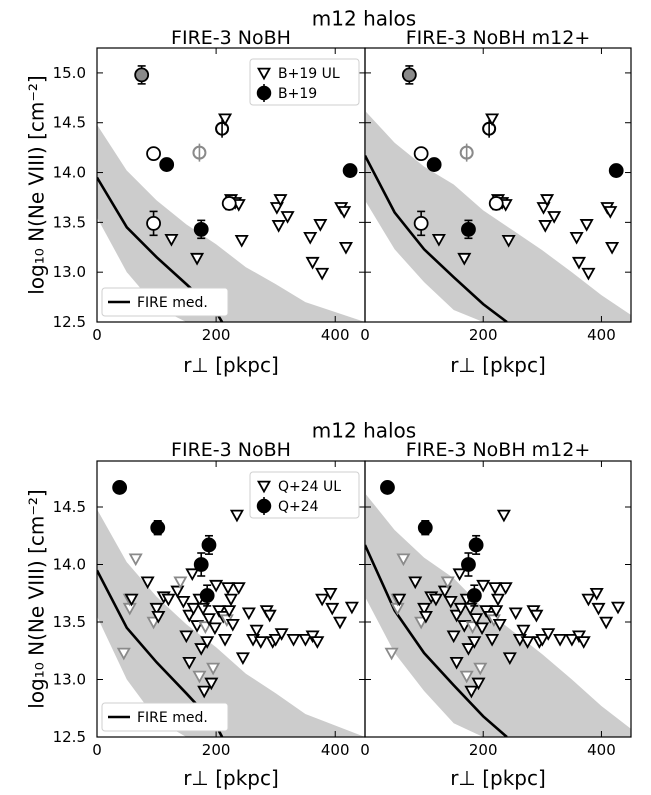  Describe the element at coordinates (298, 507) in the screenshot. I see `legend-det-label: Q+24` at that location.